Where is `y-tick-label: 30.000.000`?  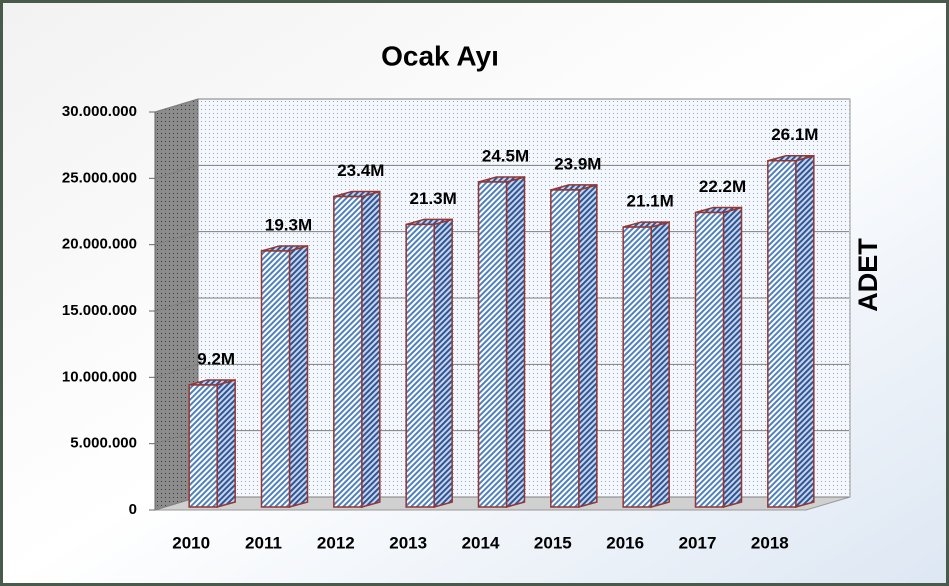
y-tick-label: 30.000.000 is located at coordinates (99, 111).